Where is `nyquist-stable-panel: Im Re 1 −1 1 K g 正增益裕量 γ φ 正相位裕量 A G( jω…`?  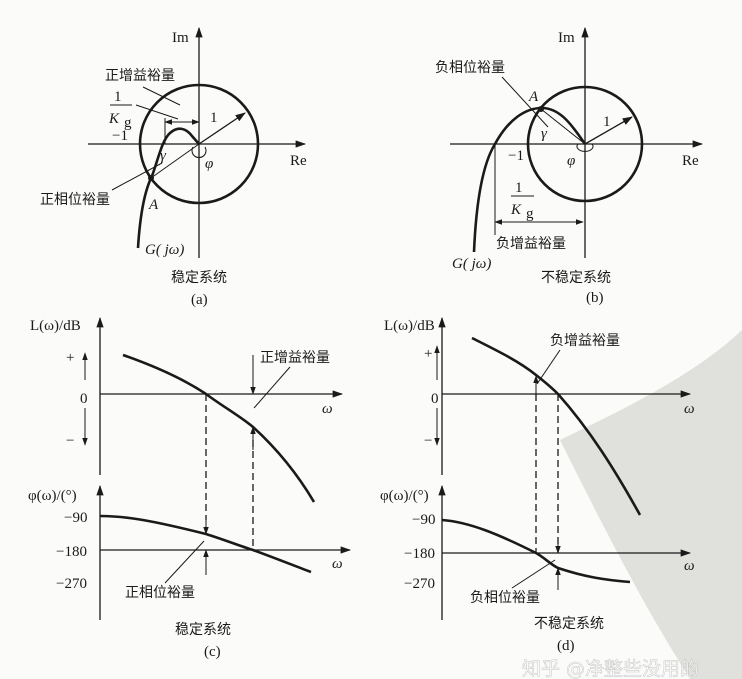 nyquist-stable-panel: Im Re 1 −1 1 K g 正增益裕量 γ φ 正相位裕量 A G( jω… is located at coordinates (173, 167).